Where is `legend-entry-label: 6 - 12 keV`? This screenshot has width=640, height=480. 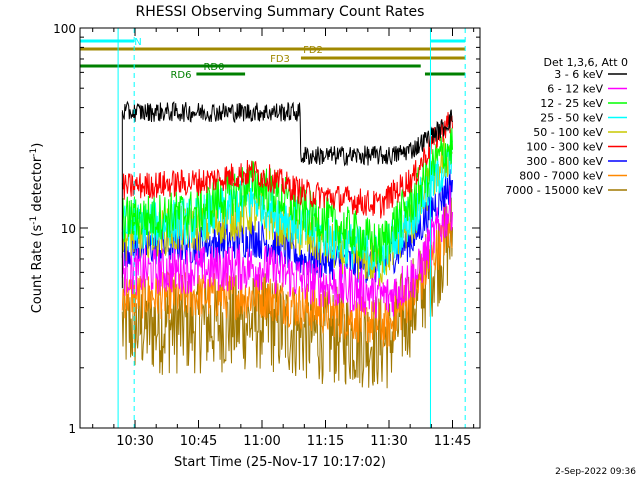
legend-entry-label: 6 - 12 keV is located at coordinates (575, 89).